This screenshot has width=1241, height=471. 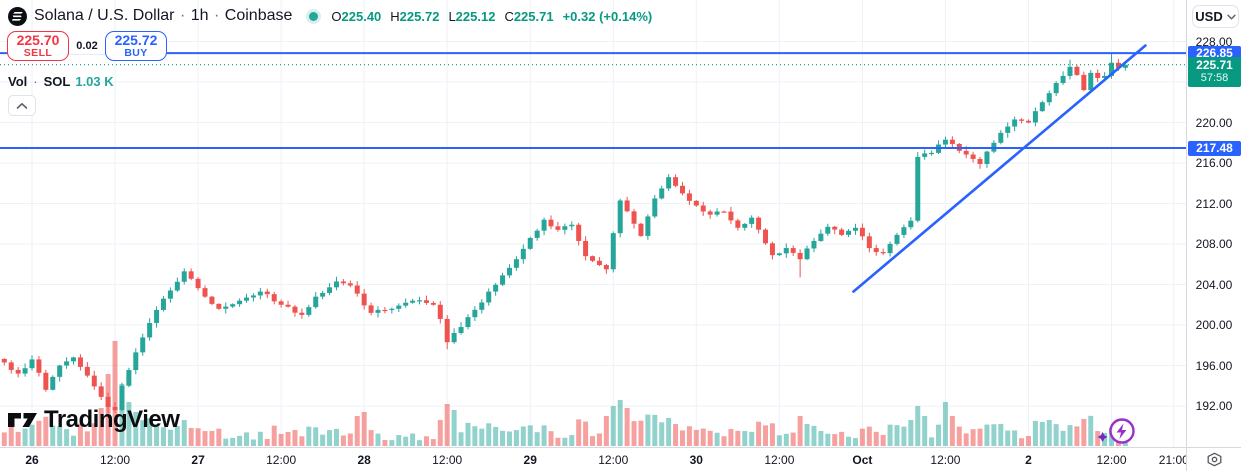 I want to click on low-value: 225.12, so click(x=475, y=16).